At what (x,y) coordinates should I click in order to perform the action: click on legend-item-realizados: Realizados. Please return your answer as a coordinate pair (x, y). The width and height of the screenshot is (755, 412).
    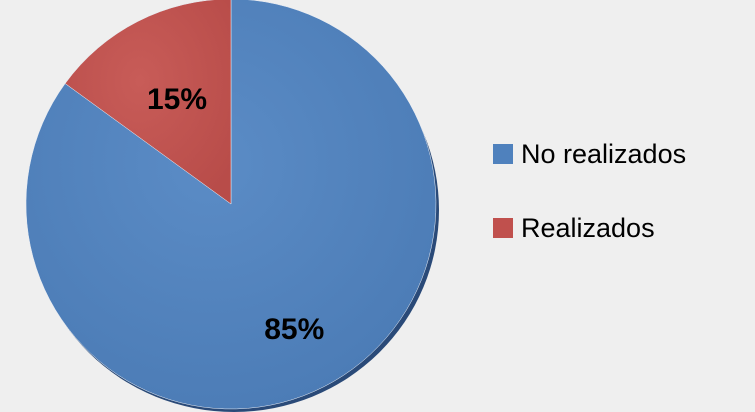
    Looking at the image, I should click on (589, 228).